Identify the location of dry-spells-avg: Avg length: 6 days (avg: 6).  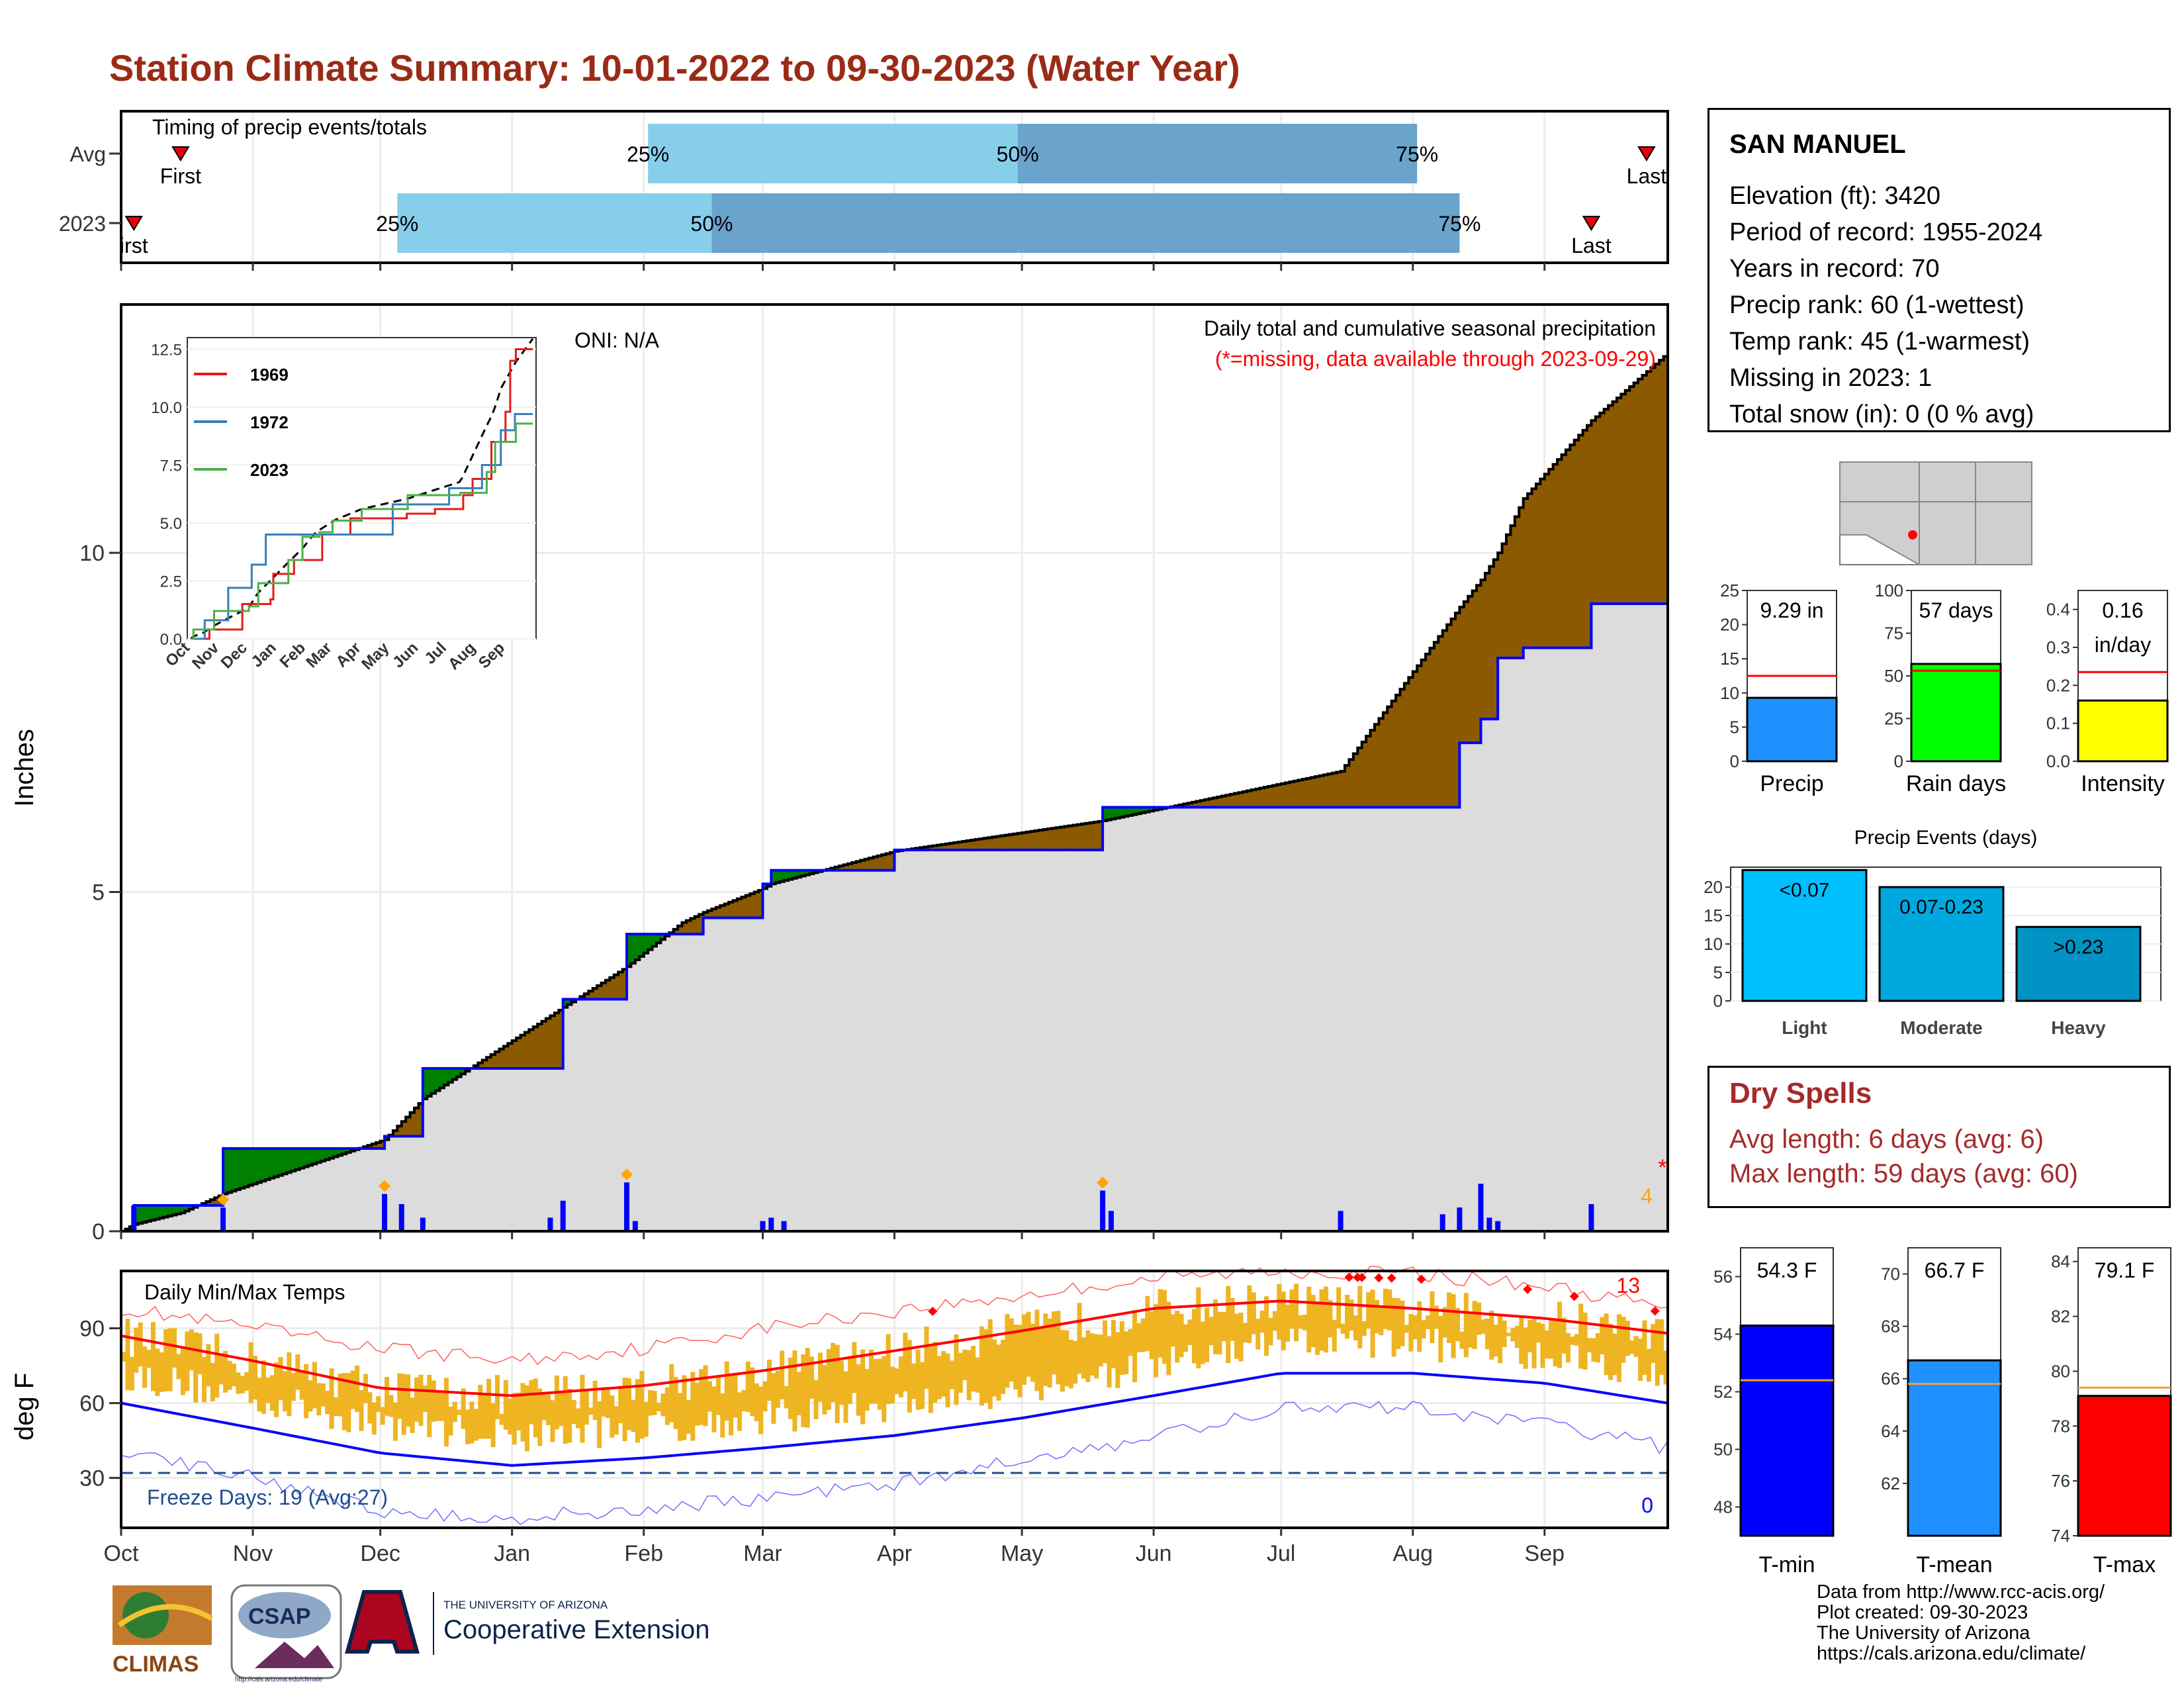
(1886, 1139).